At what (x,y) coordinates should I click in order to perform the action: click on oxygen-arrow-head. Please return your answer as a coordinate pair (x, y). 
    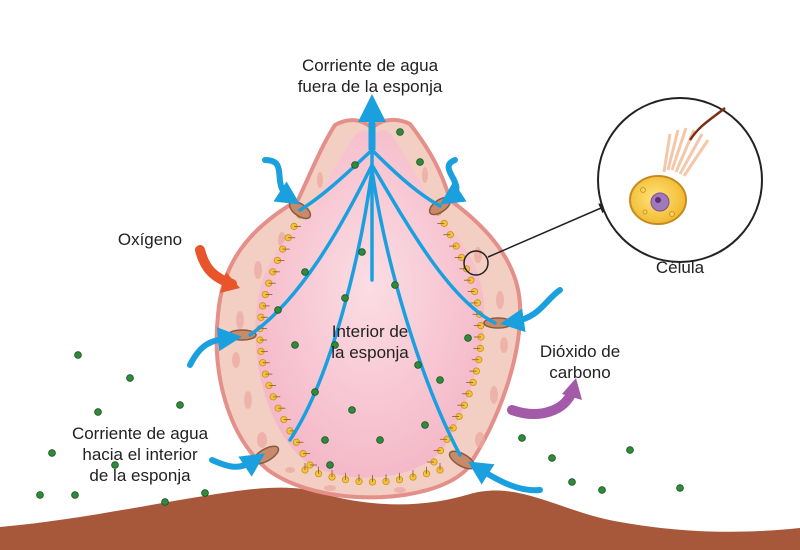
    Looking at the image, I should click on (230, 282).